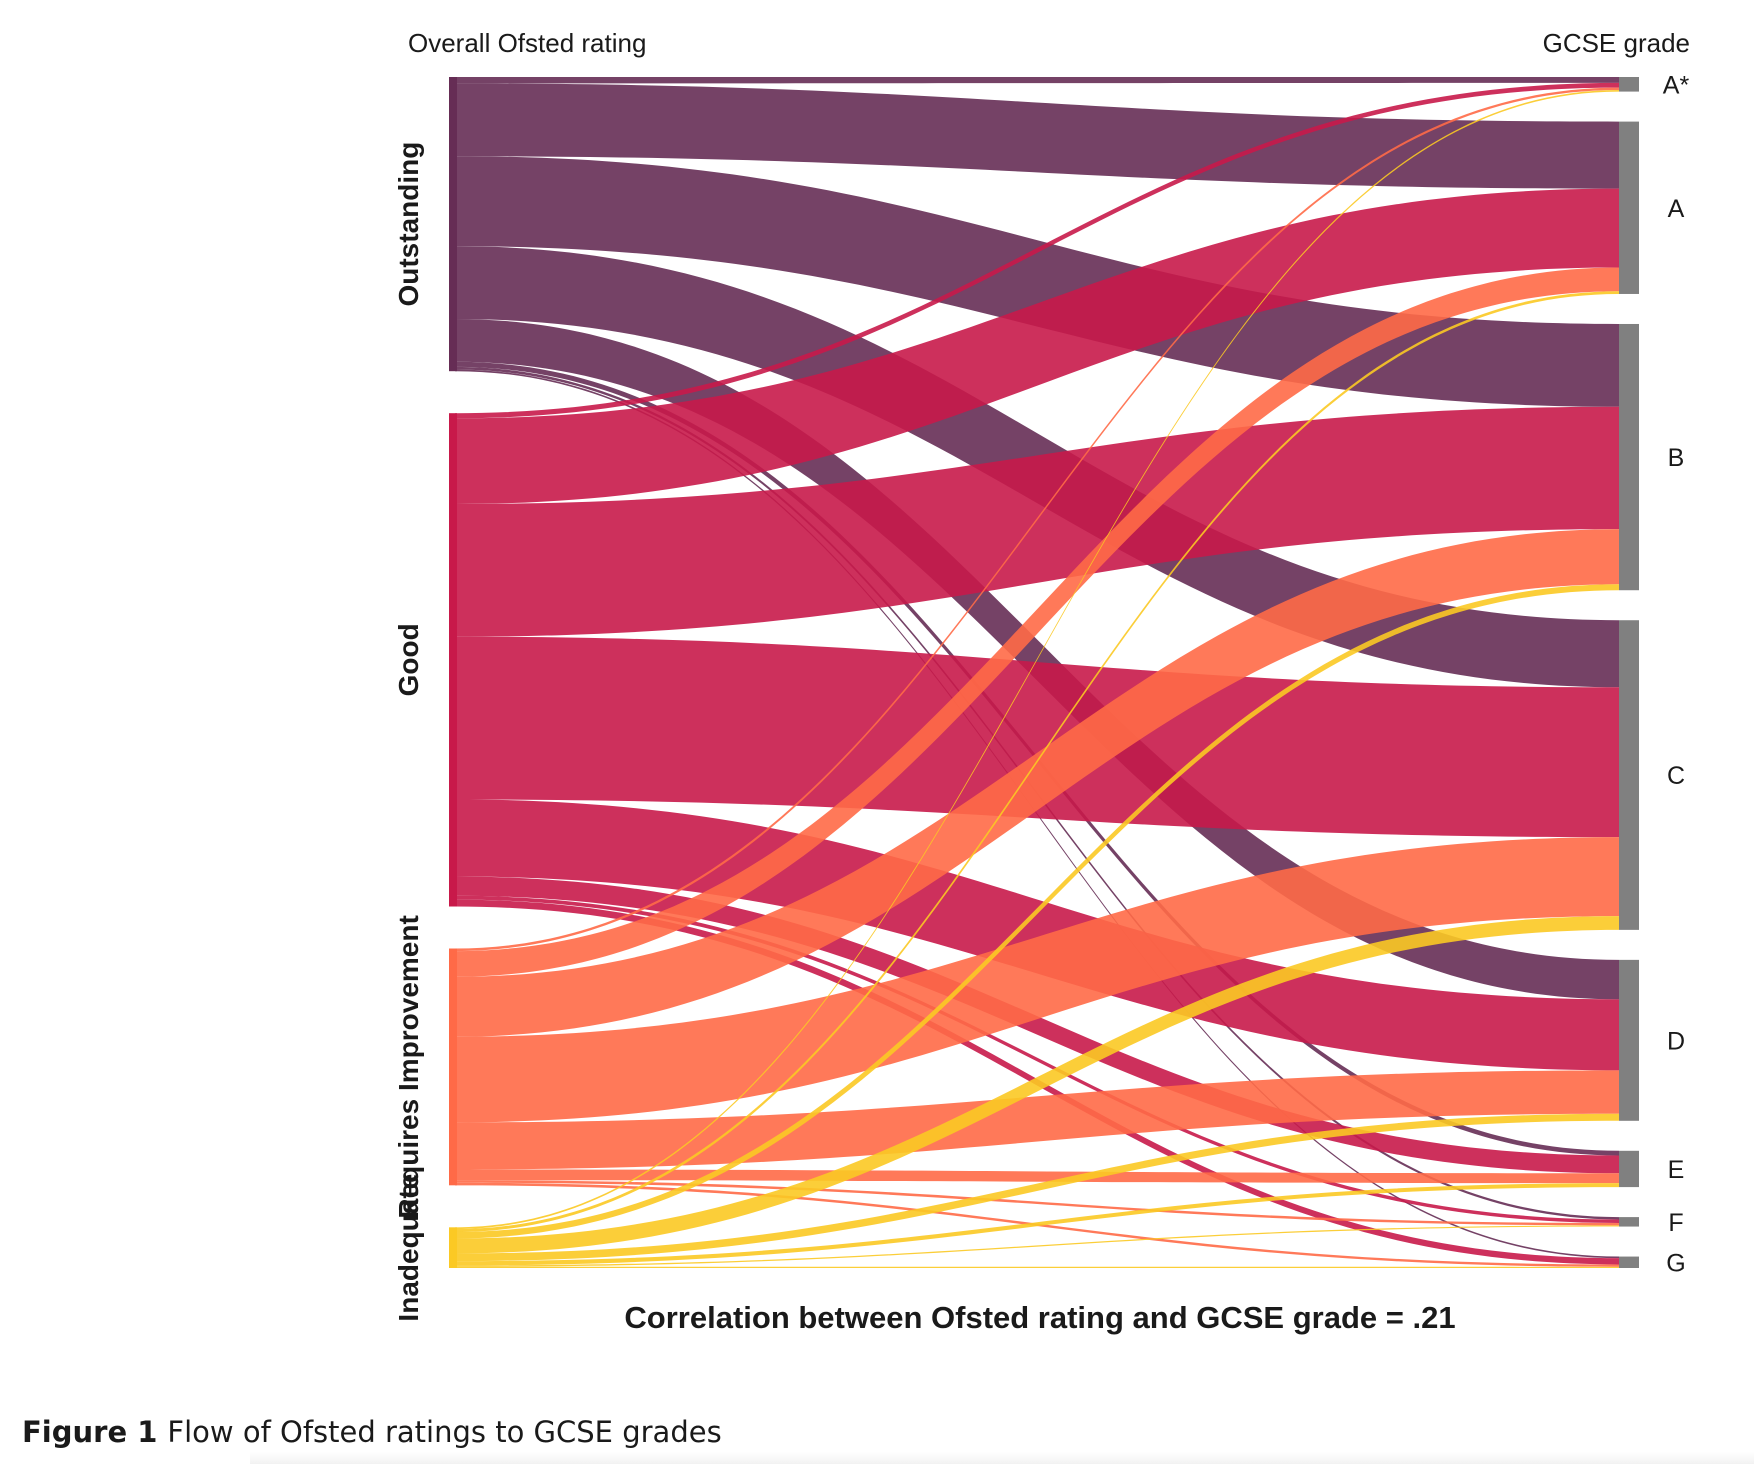 Image resolution: width=1754 pixels, height=1464 pixels. What do you see at coordinates (453, 660) in the screenshot?
I see `source-node-good` at bounding box center [453, 660].